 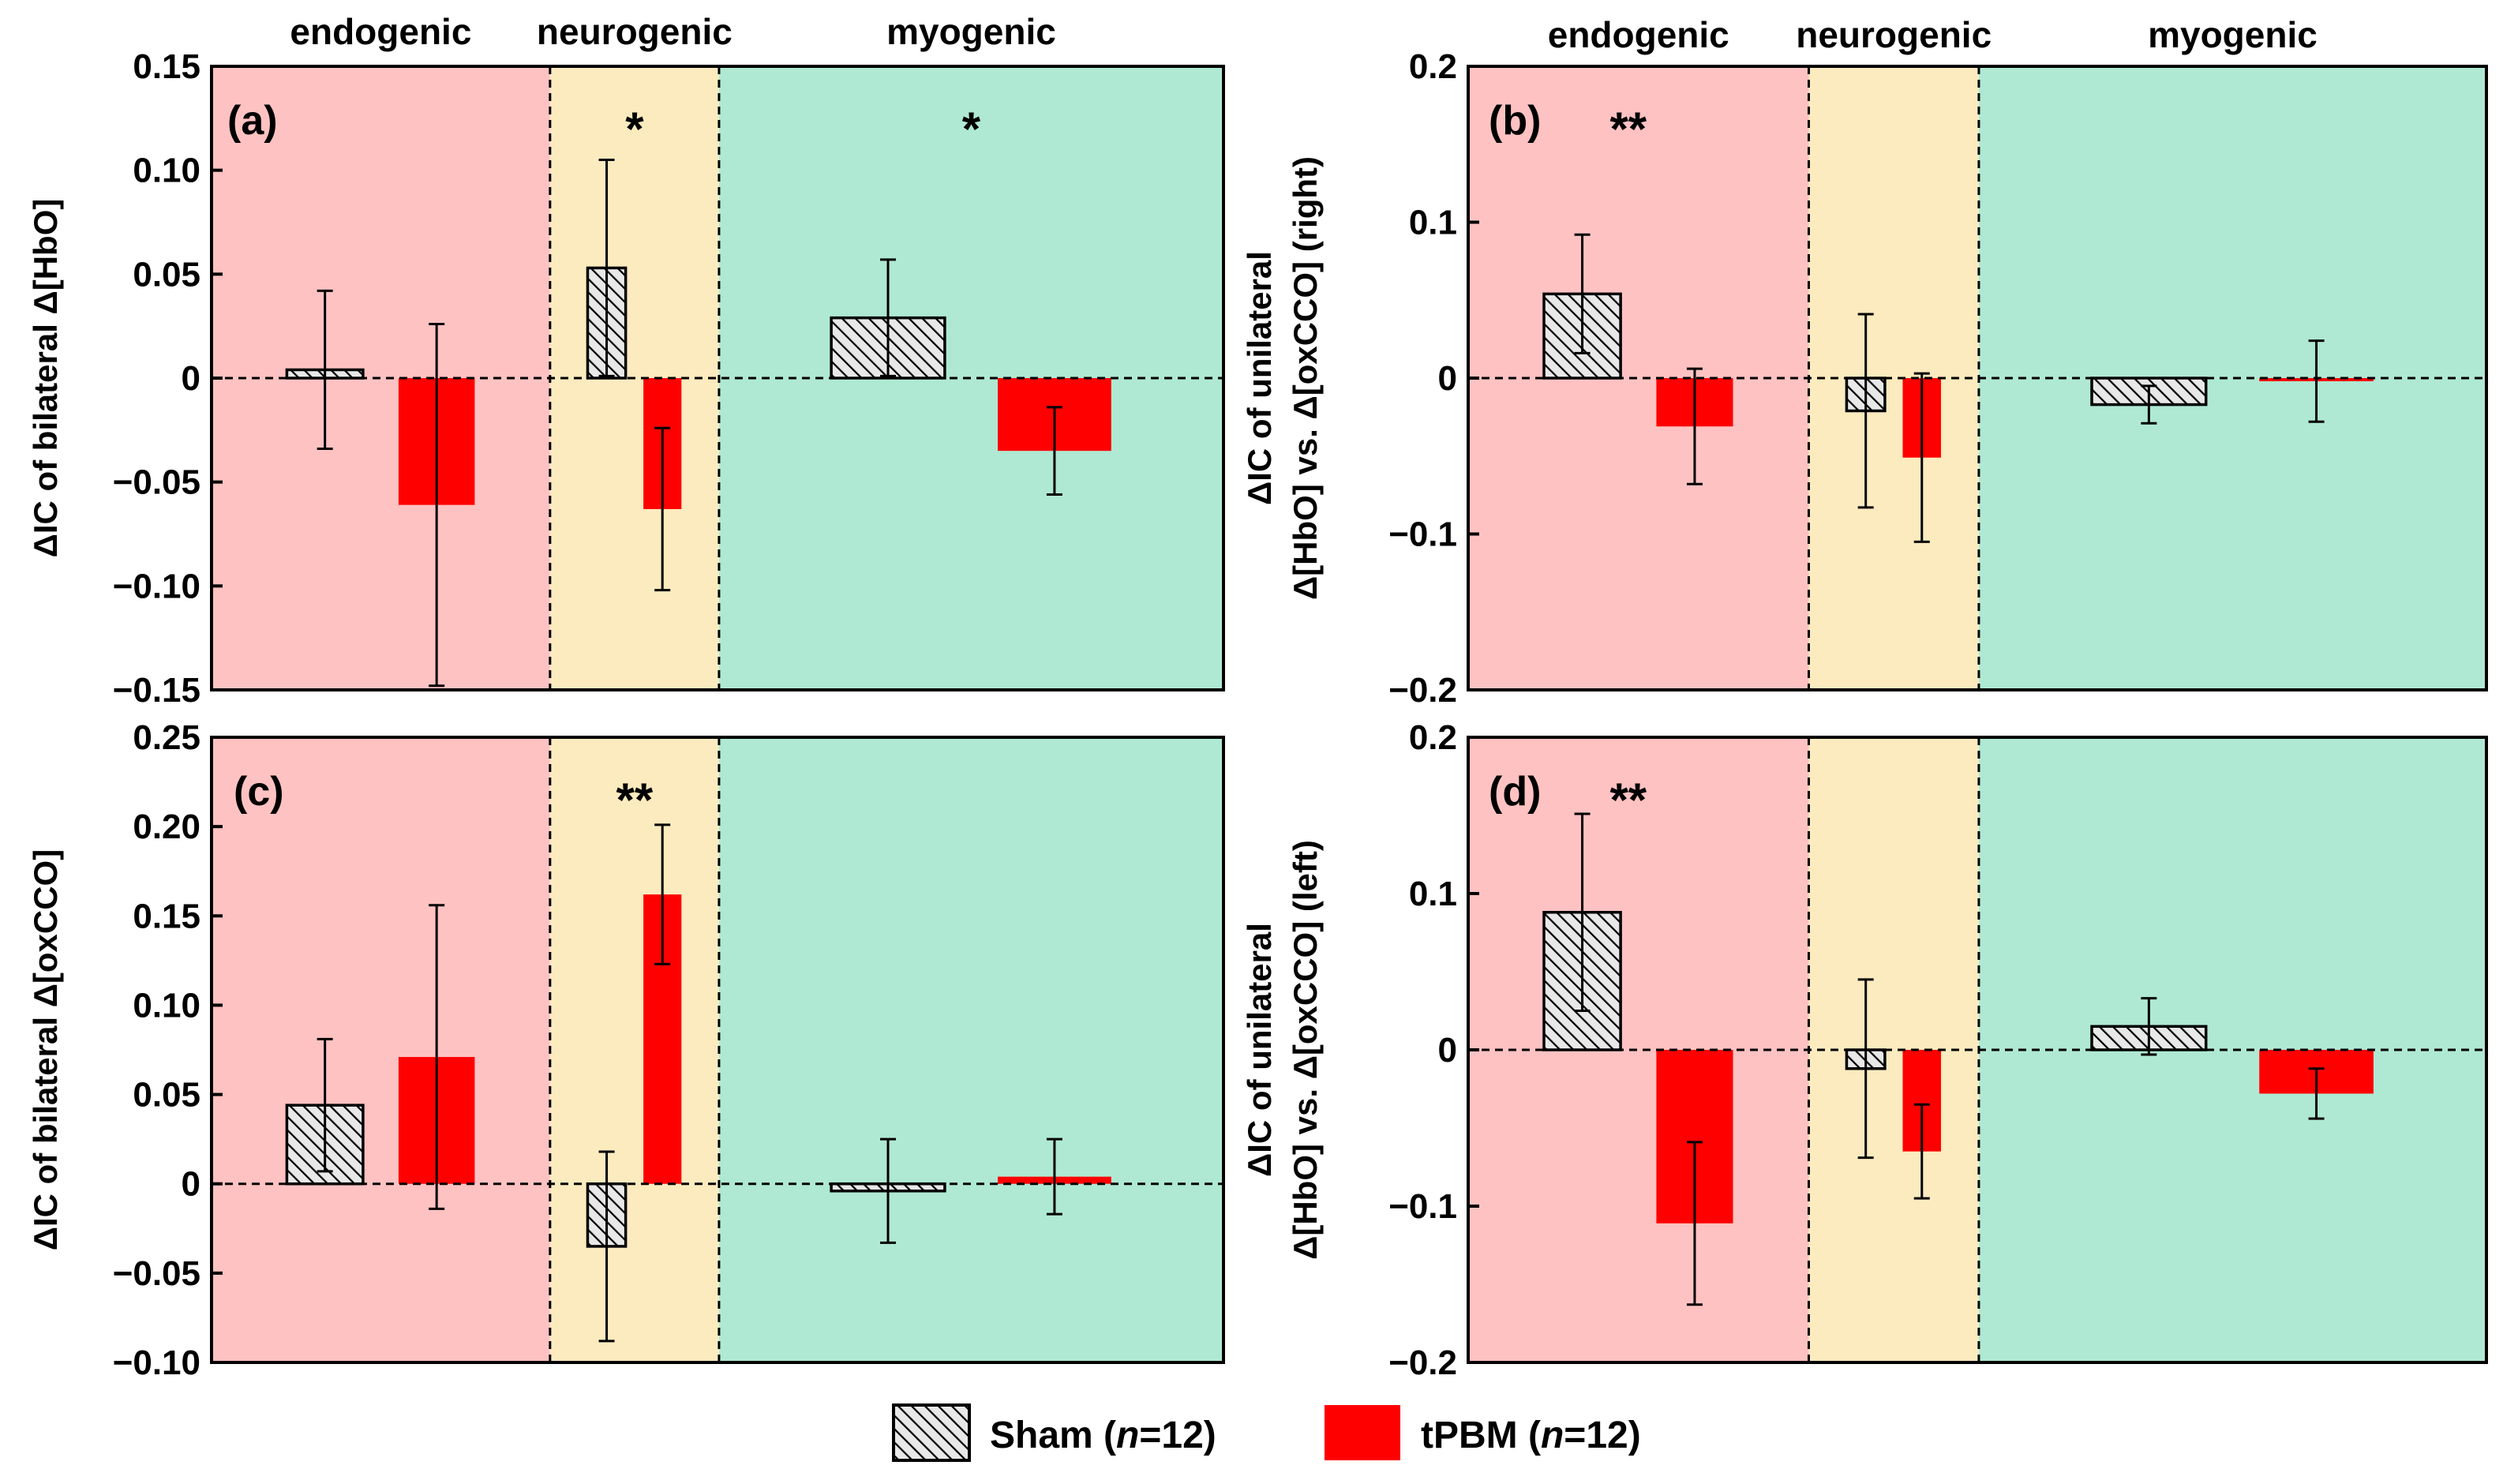 I want to click on legend-sham-swatch, so click(x=931, y=1433).